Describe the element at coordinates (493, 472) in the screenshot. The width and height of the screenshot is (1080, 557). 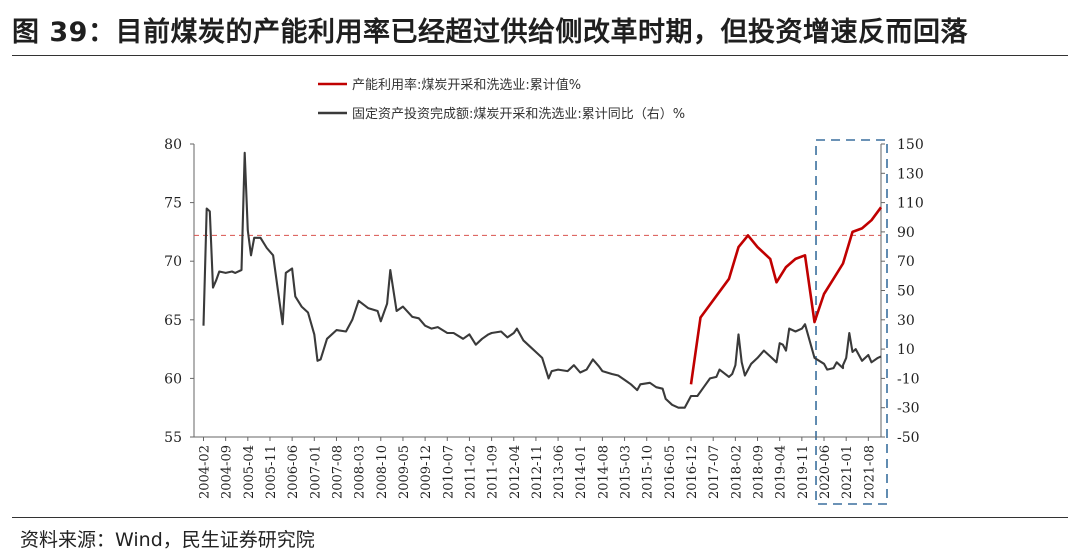
I see `x-axis-tick-label: 2011-09` at that location.